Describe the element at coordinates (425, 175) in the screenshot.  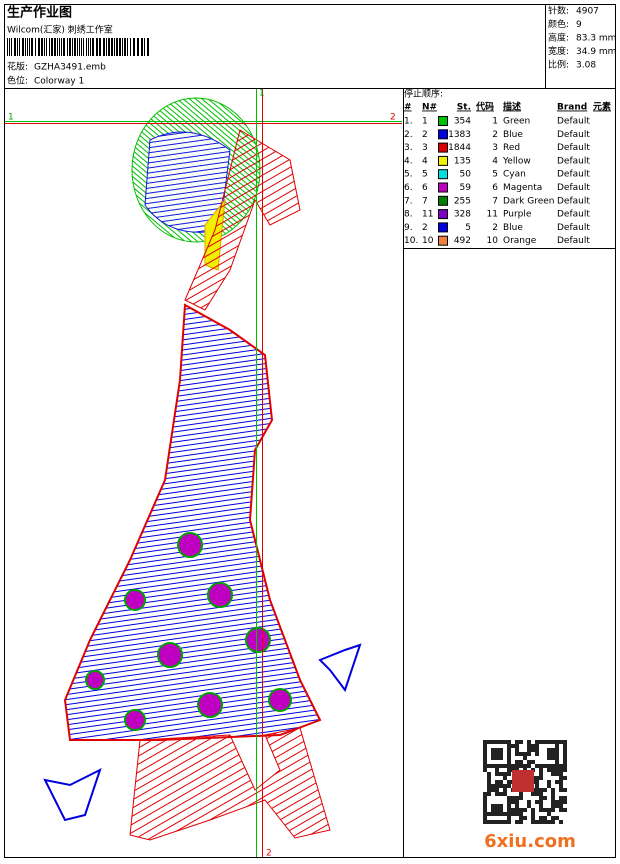
I see `needle: 5` at that location.